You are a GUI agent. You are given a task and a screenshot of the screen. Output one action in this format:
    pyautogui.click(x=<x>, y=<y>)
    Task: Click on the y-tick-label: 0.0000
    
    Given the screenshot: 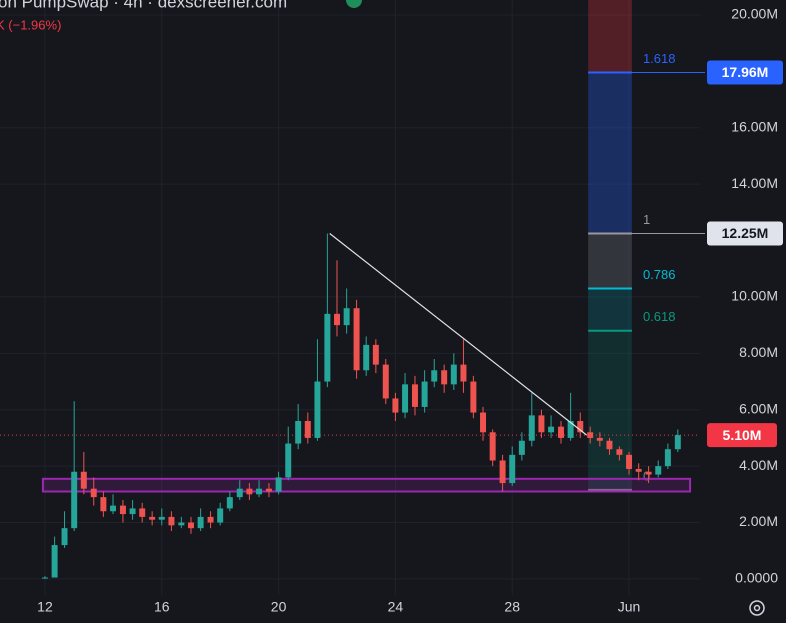 What is the action you would take?
    pyautogui.click(x=756, y=578)
    